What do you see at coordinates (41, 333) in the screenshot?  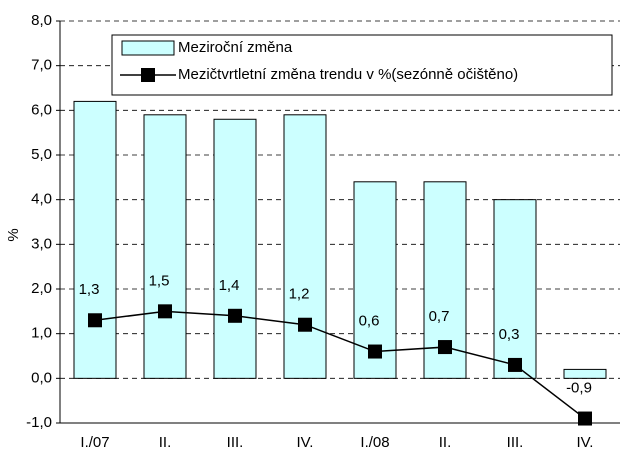 I see `y-tick-label: 1,0` at bounding box center [41, 333].